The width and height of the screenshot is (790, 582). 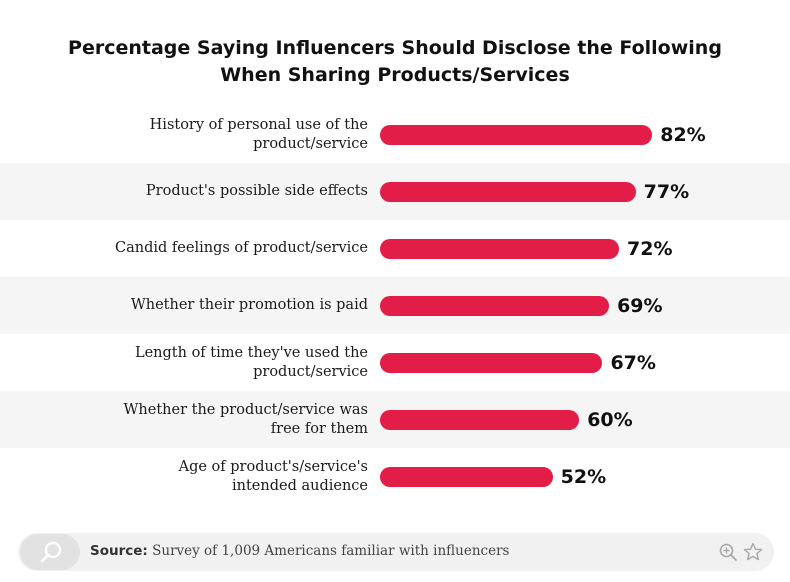 I want to click on category-label-line: free for them, so click(x=319, y=428).